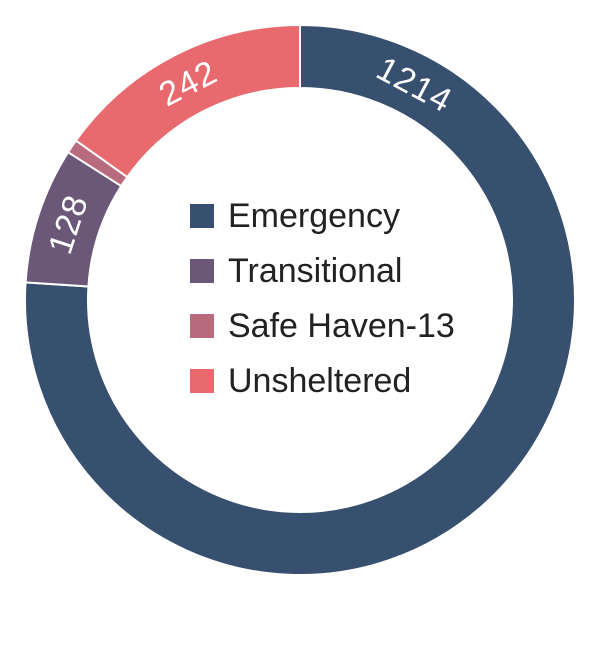 The height and width of the screenshot is (650, 600). What do you see at coordinates (202, 216) in the screenshot?
I see `legend-swatch-emergency` at bounding box center [202, 216].